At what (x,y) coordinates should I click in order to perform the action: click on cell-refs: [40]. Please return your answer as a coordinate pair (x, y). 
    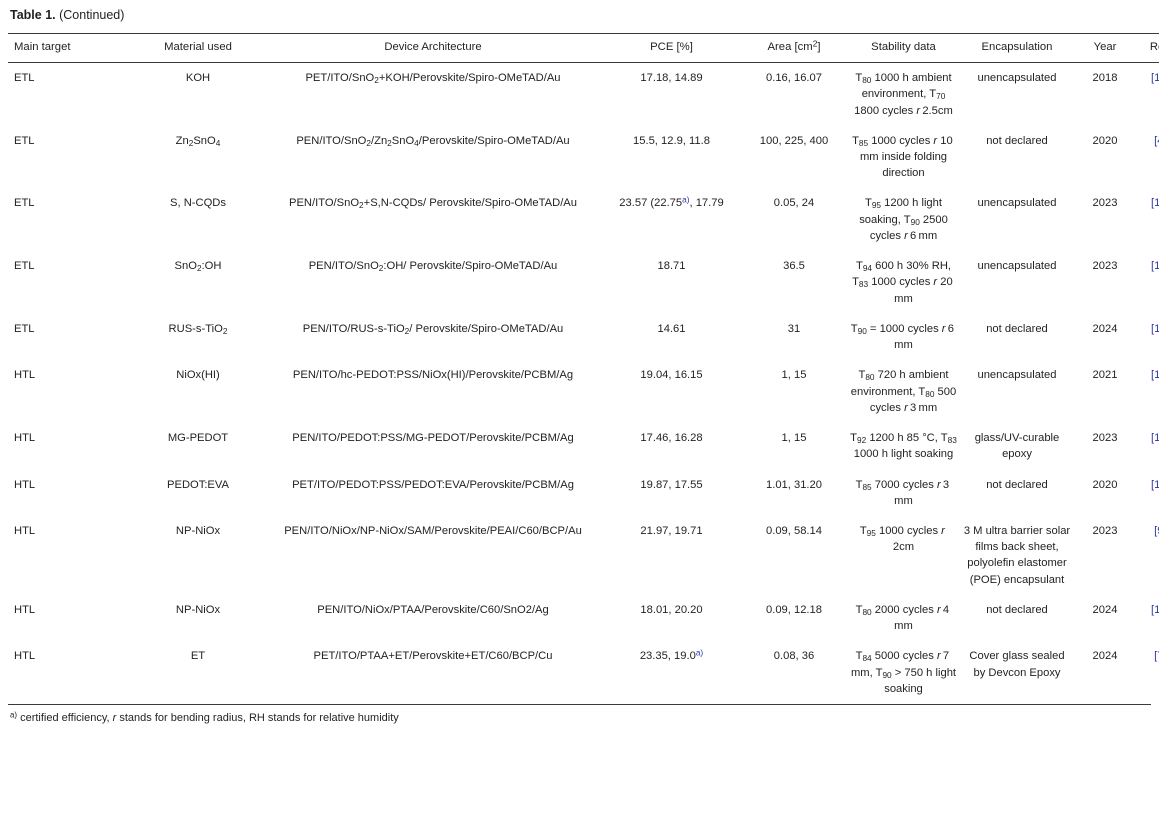
    Looking at the image, I should click on (1147, 157).